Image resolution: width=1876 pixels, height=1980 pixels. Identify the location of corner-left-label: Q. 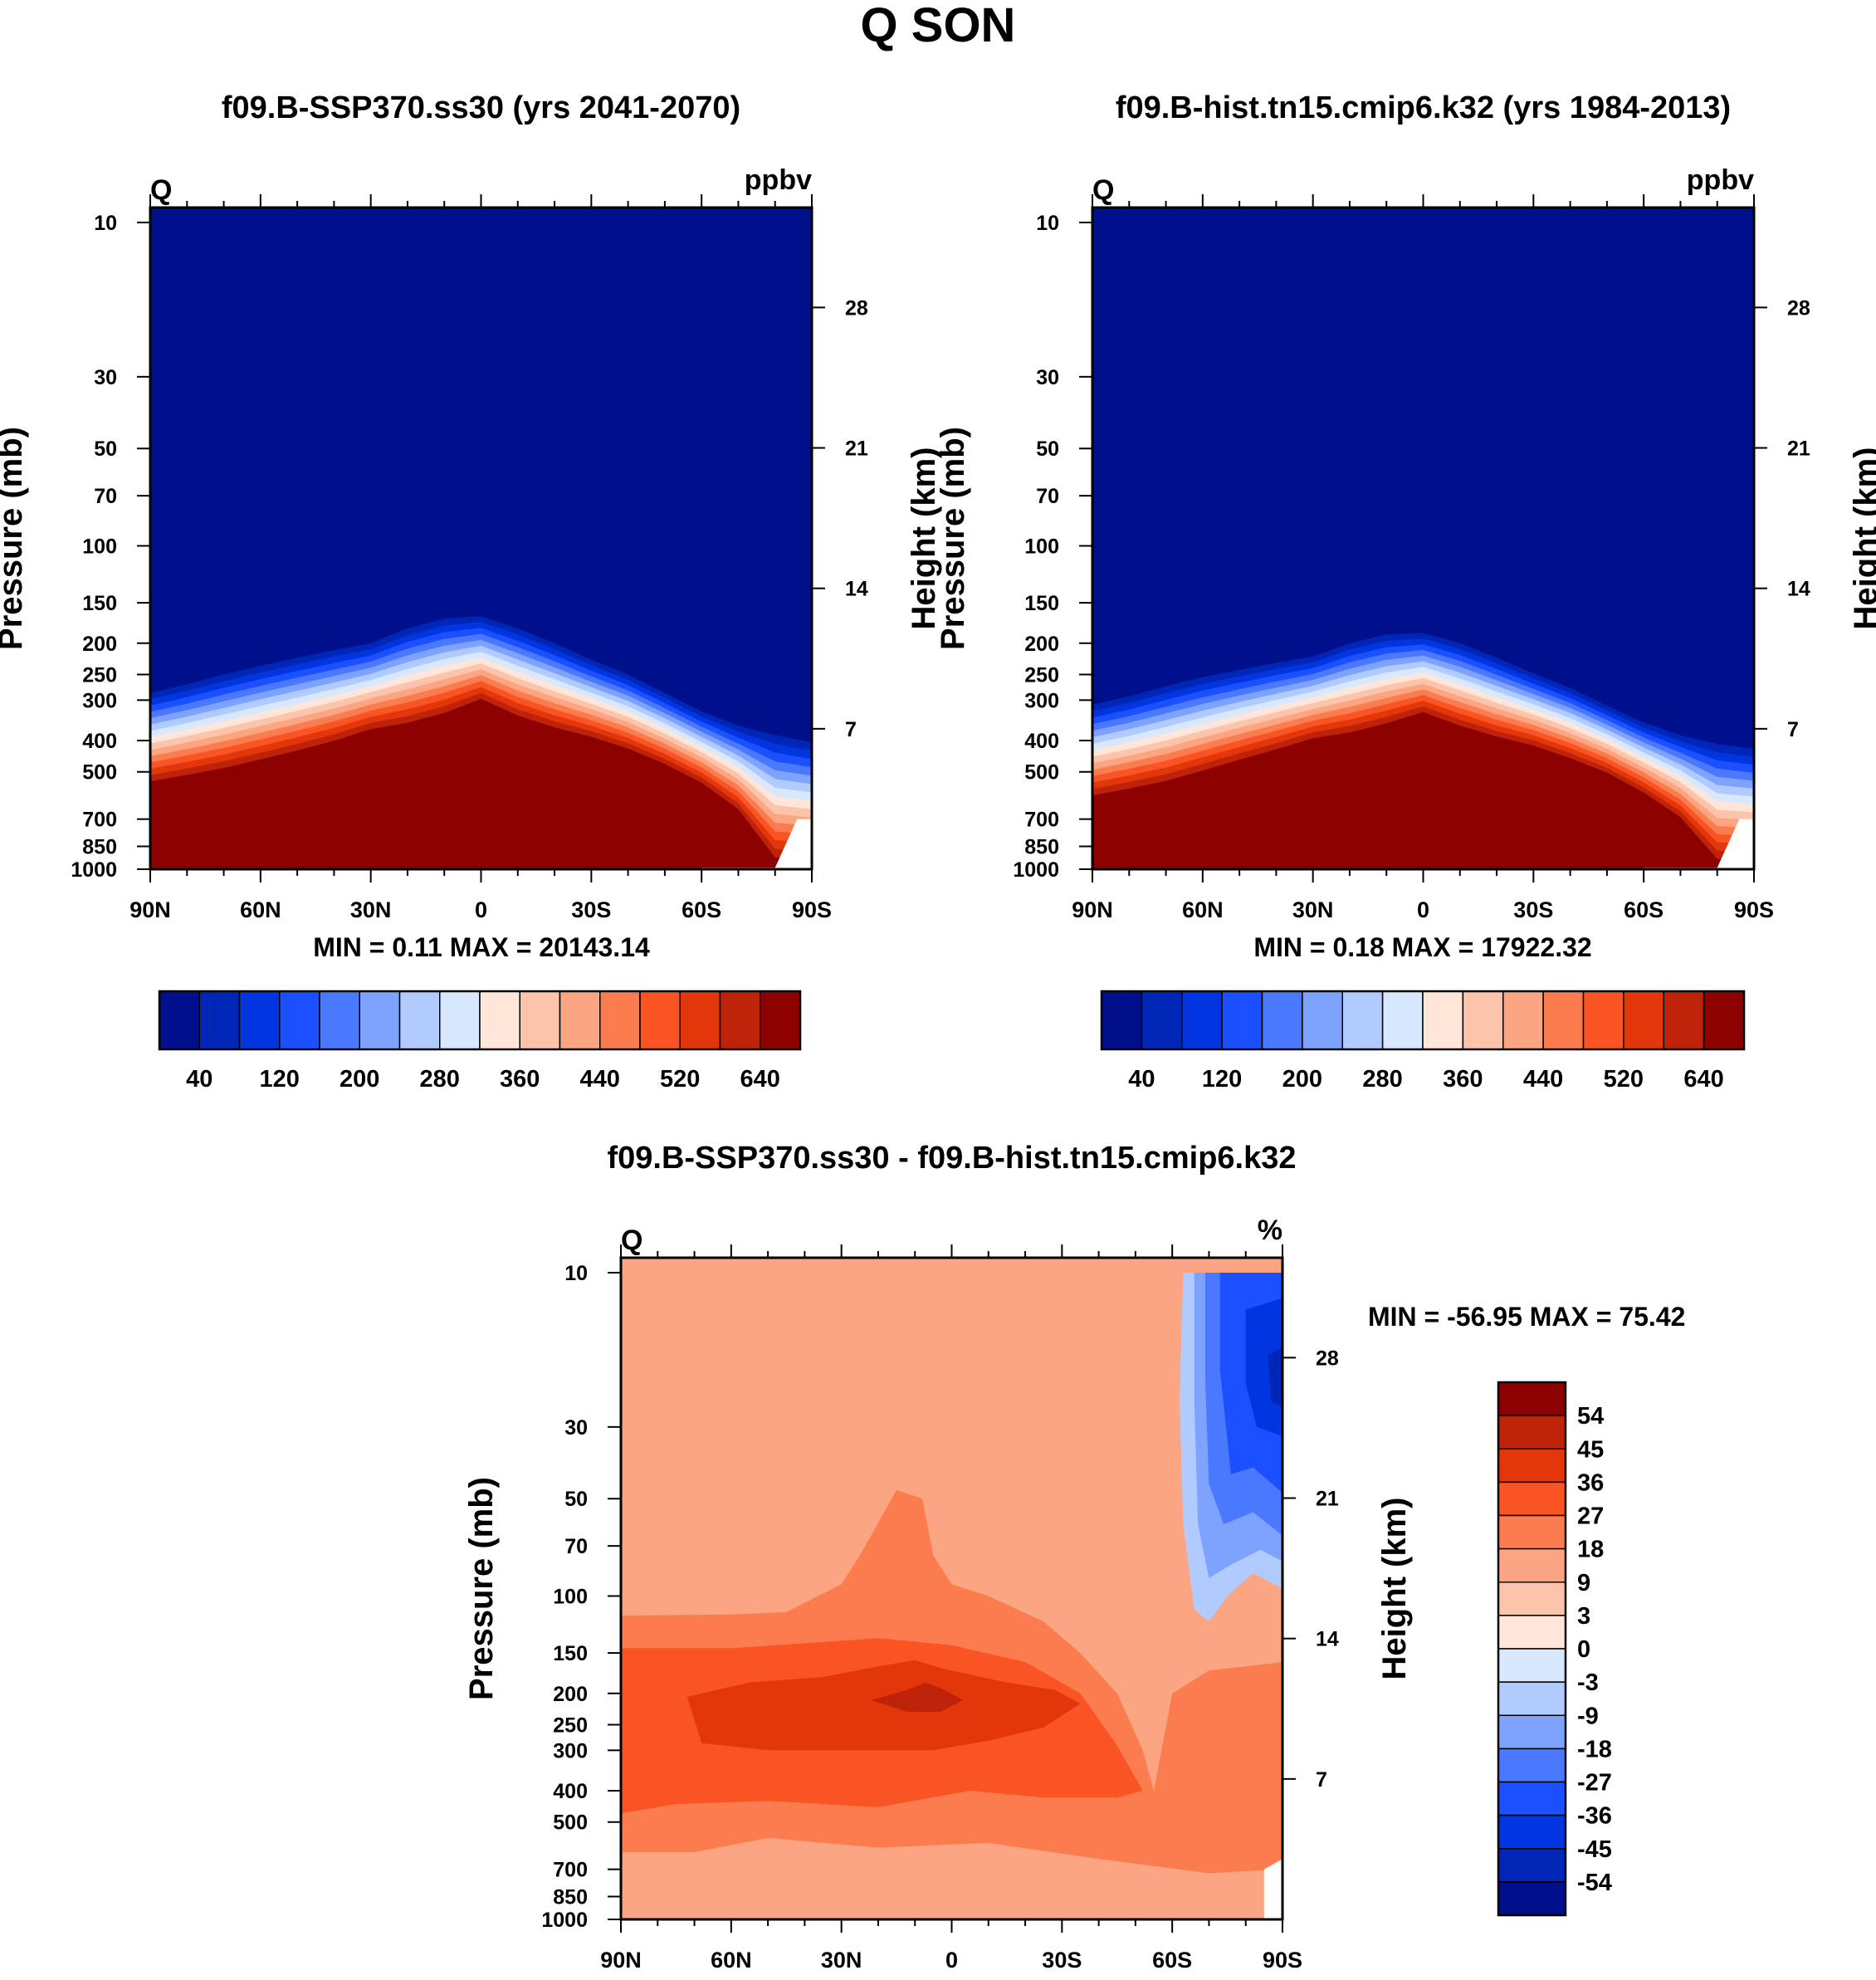
(1103, 190).